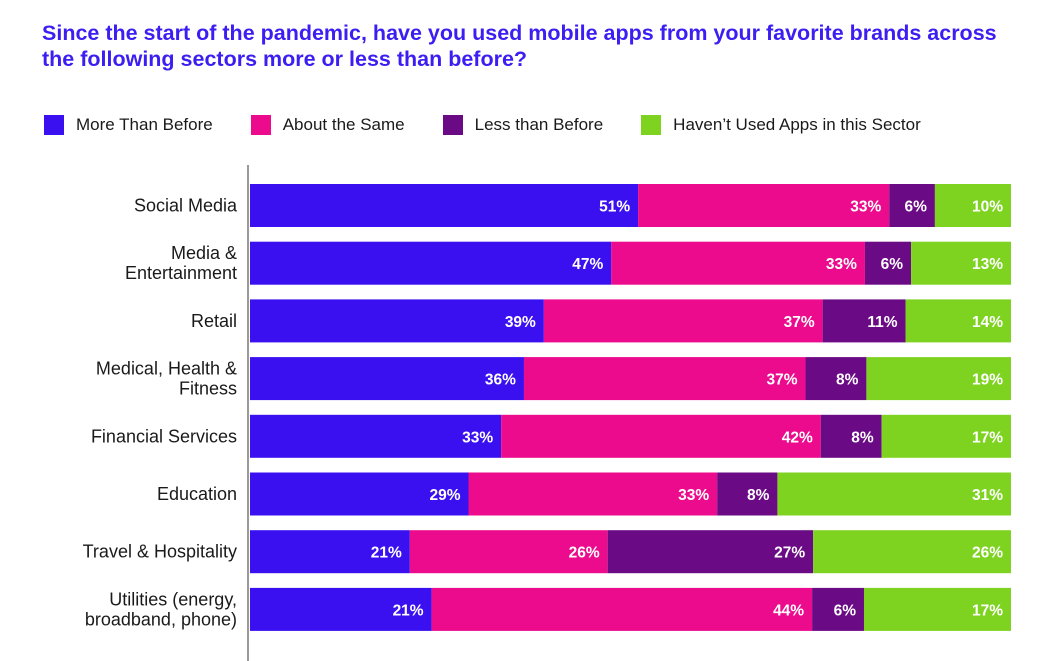 This screenshot has width=1064, height=661. I want to click on value-label: 44%, so click(788, 610).